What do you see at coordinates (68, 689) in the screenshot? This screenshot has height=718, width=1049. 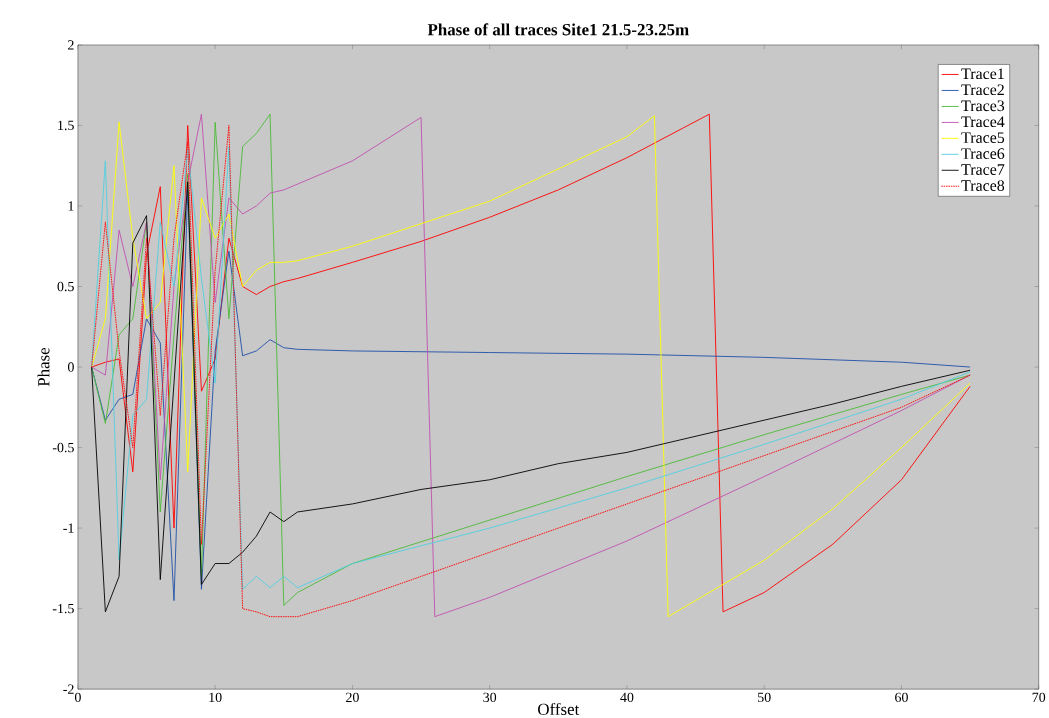 I see `y-tick-label: -2` at bounding box center [68, 689].